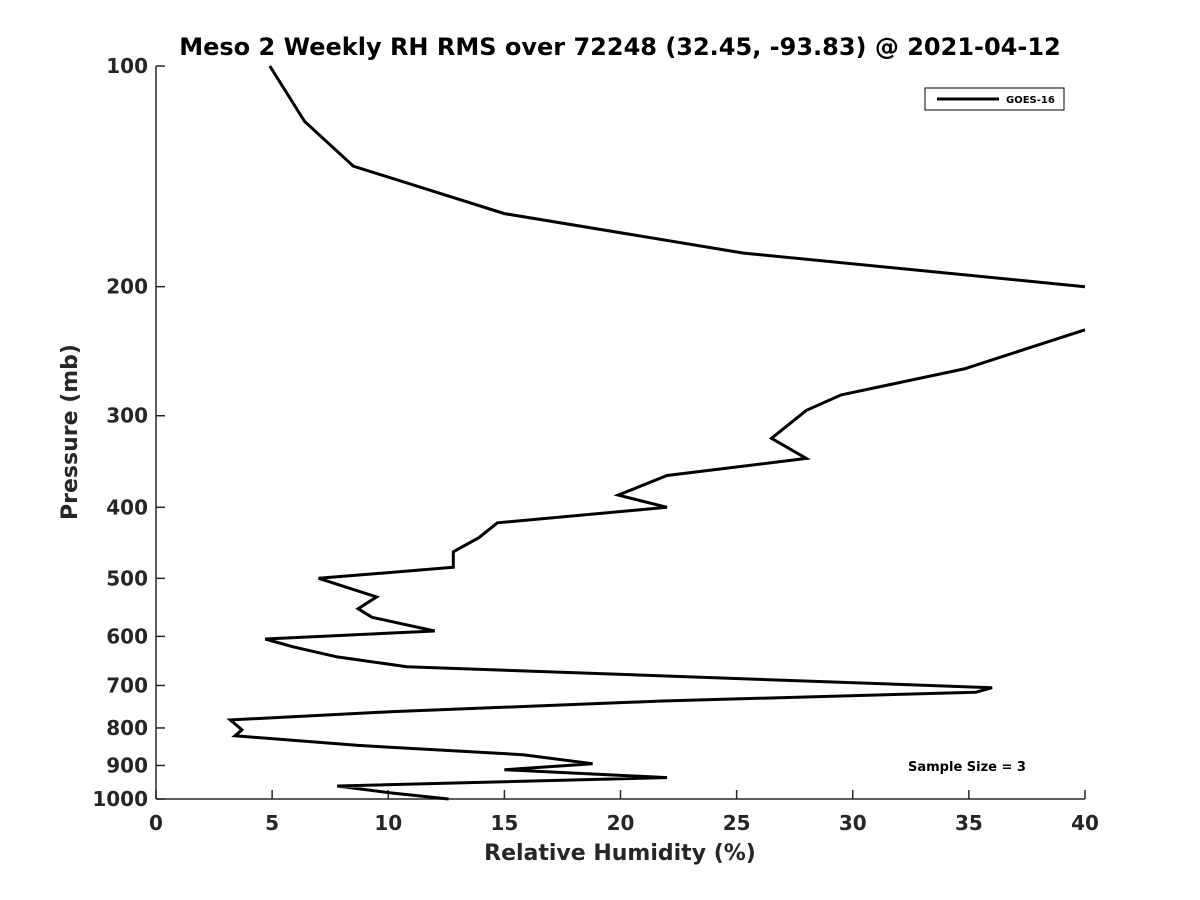 The width and height of the screenshot is (1200, 900). I want to click on y-axis-title: Pressure (mb), so click(70, 432).